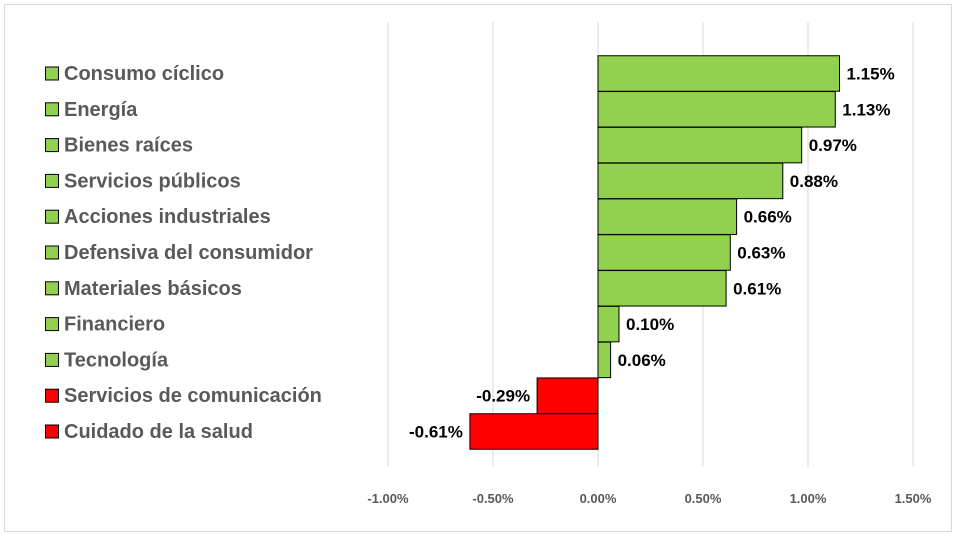  I want to click on legend-label: Cuidado de la salud, so click(158, 432).